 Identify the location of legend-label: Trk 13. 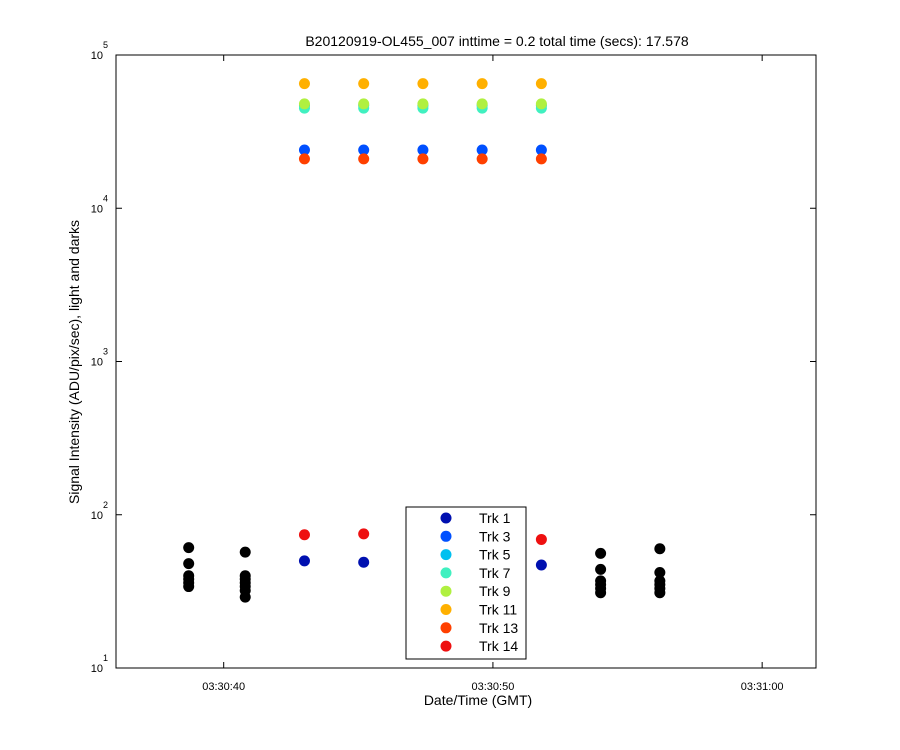
(498, 628).